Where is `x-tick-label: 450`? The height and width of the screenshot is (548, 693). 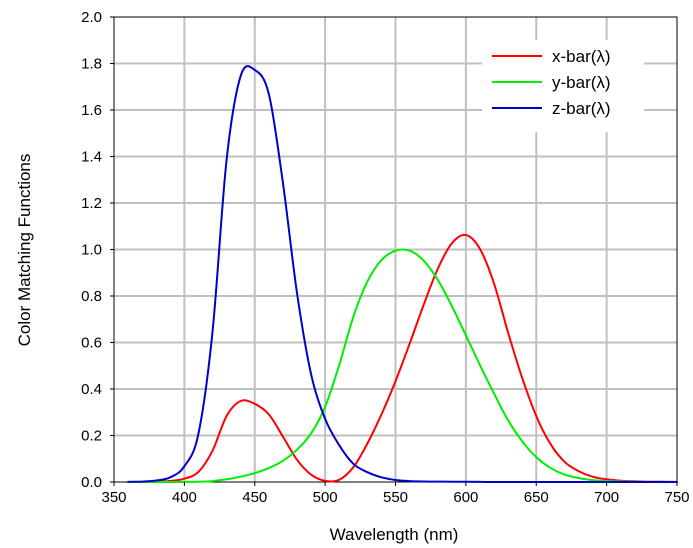
x-tick-label: 450 is located at coordinates (254, 497).